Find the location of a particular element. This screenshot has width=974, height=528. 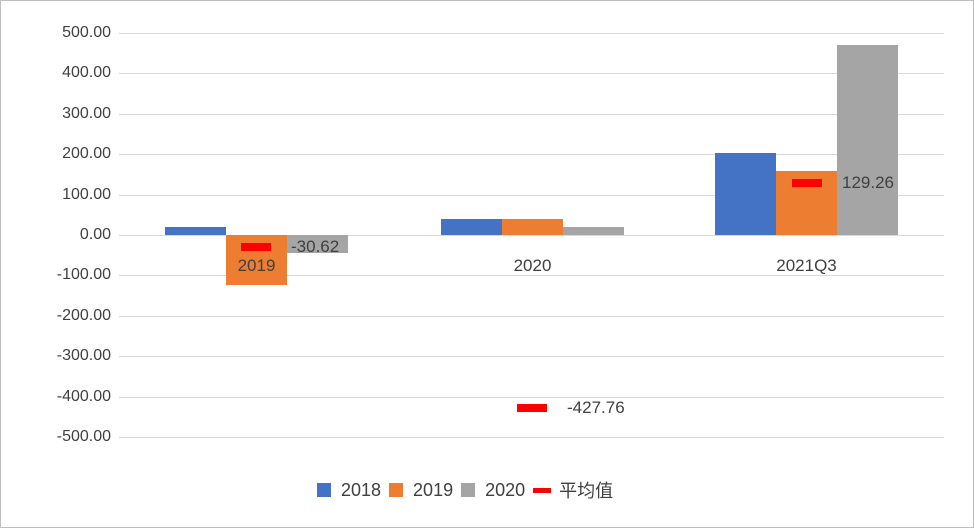

legend-item-2020: 2020 is located at coordinates (493, 490).